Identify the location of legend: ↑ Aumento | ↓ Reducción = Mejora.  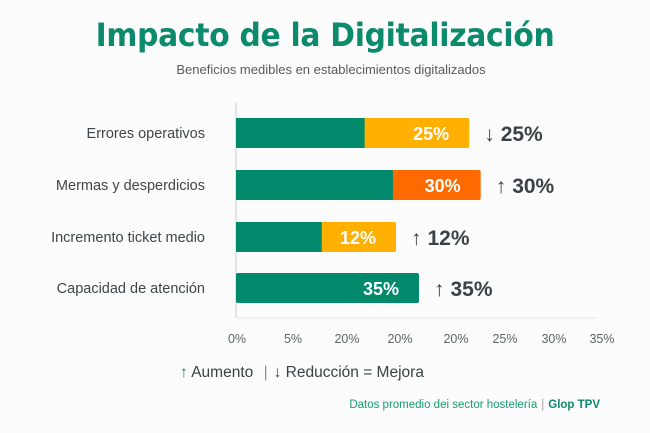
(302, 373).